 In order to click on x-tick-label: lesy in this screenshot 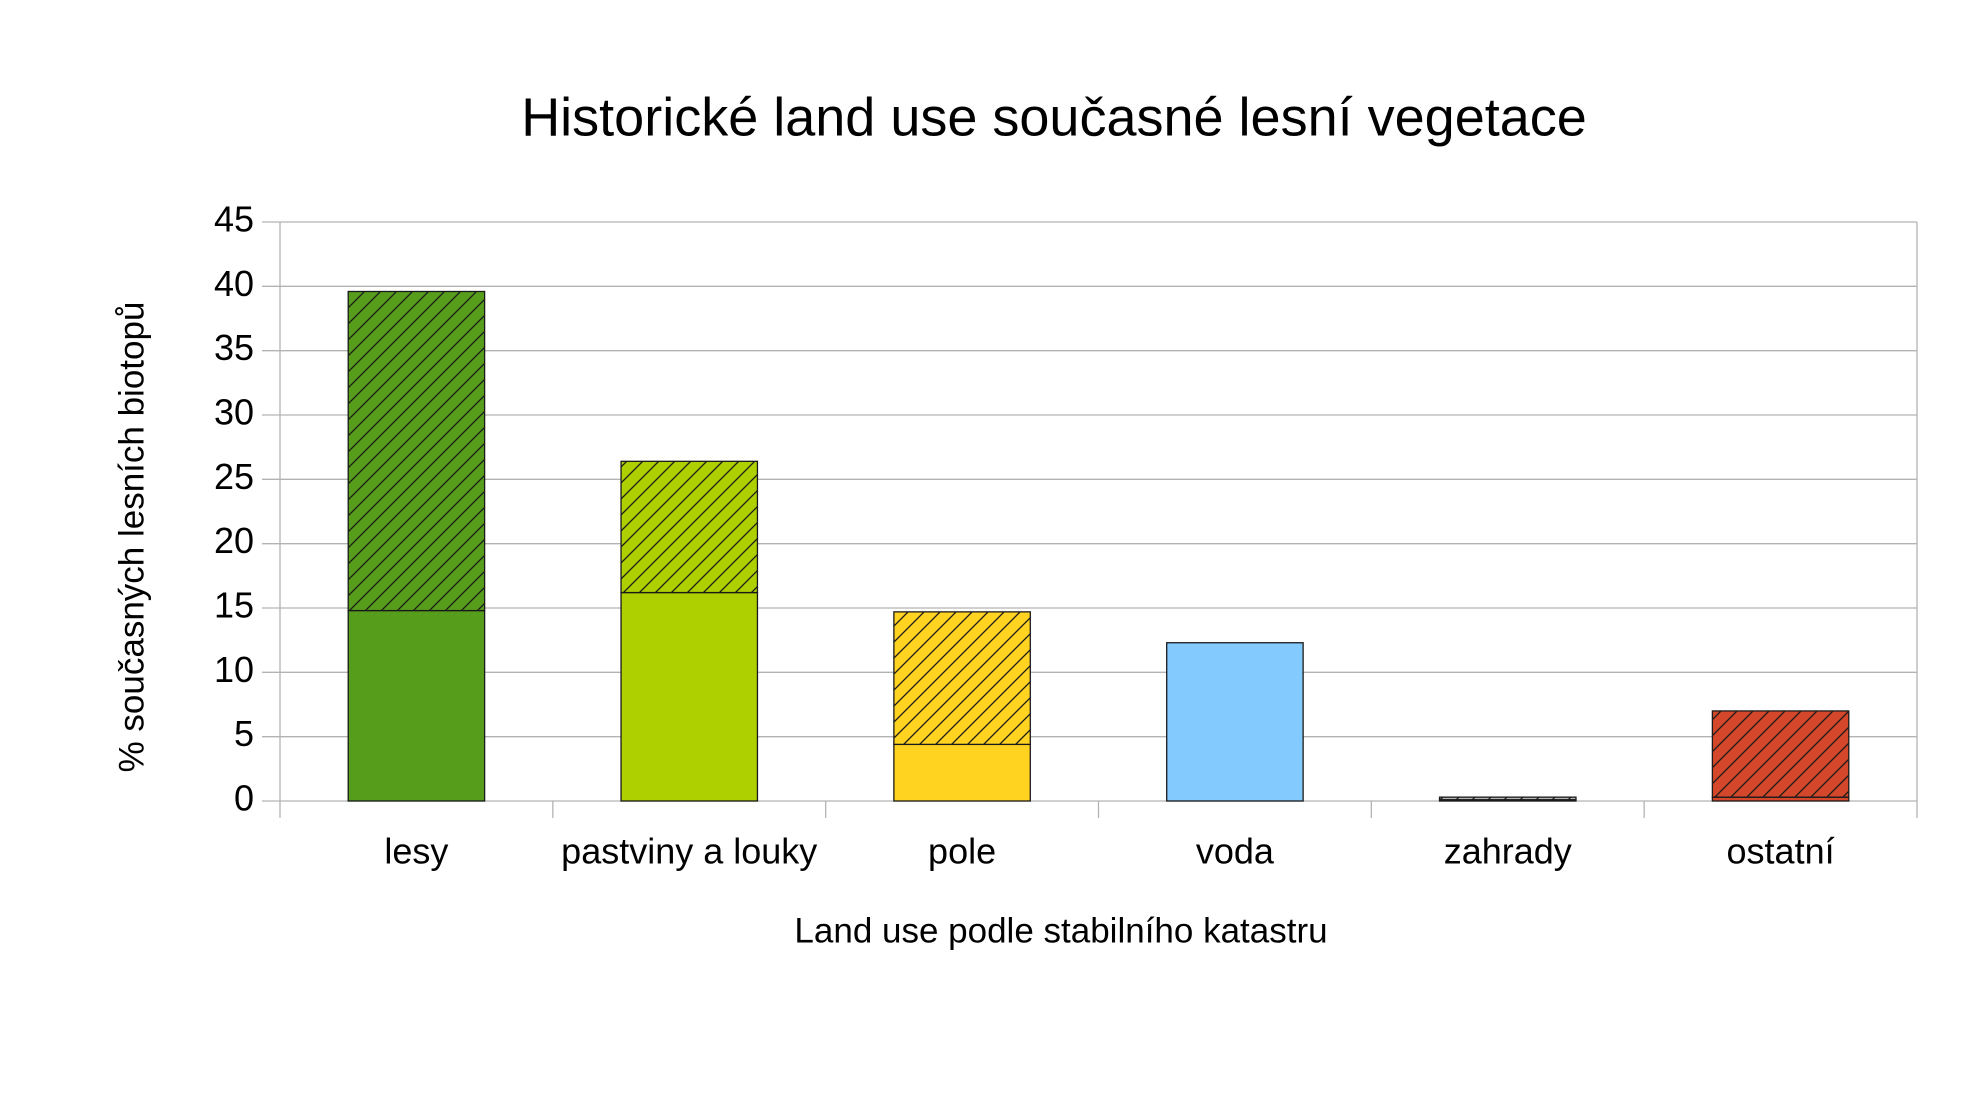, I will do `click(416, 851)`.